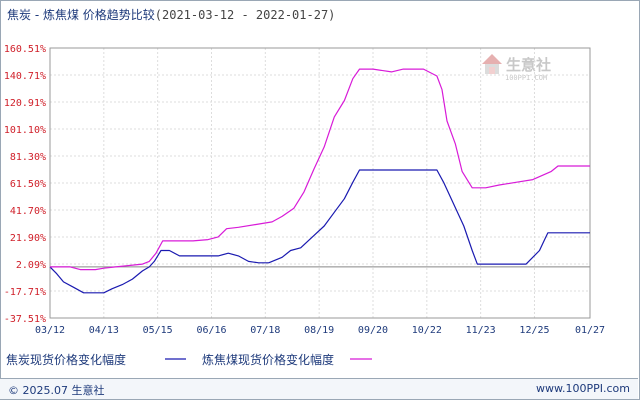 The height and width of the screenshot is (400, 640). Describe the element at coordinates (25, 130) in the screenshot. I see `y-tick-label: 101.10%` at that location.